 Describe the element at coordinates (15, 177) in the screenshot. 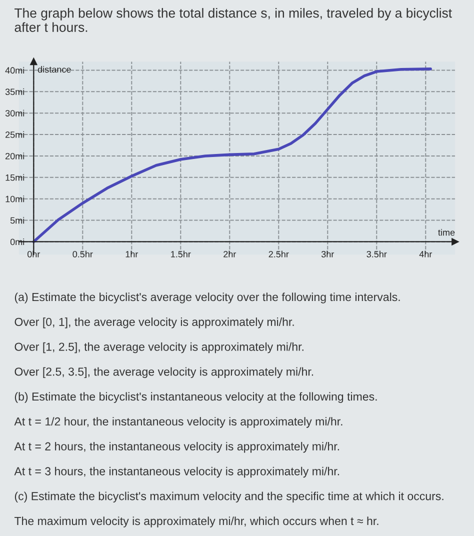

I see `y-tick-label: 15mi` at that location.